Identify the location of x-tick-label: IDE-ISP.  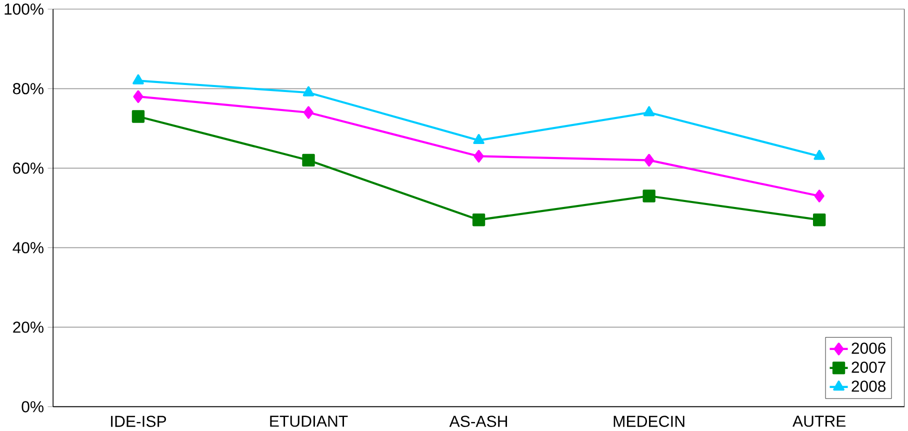
(138, 422).